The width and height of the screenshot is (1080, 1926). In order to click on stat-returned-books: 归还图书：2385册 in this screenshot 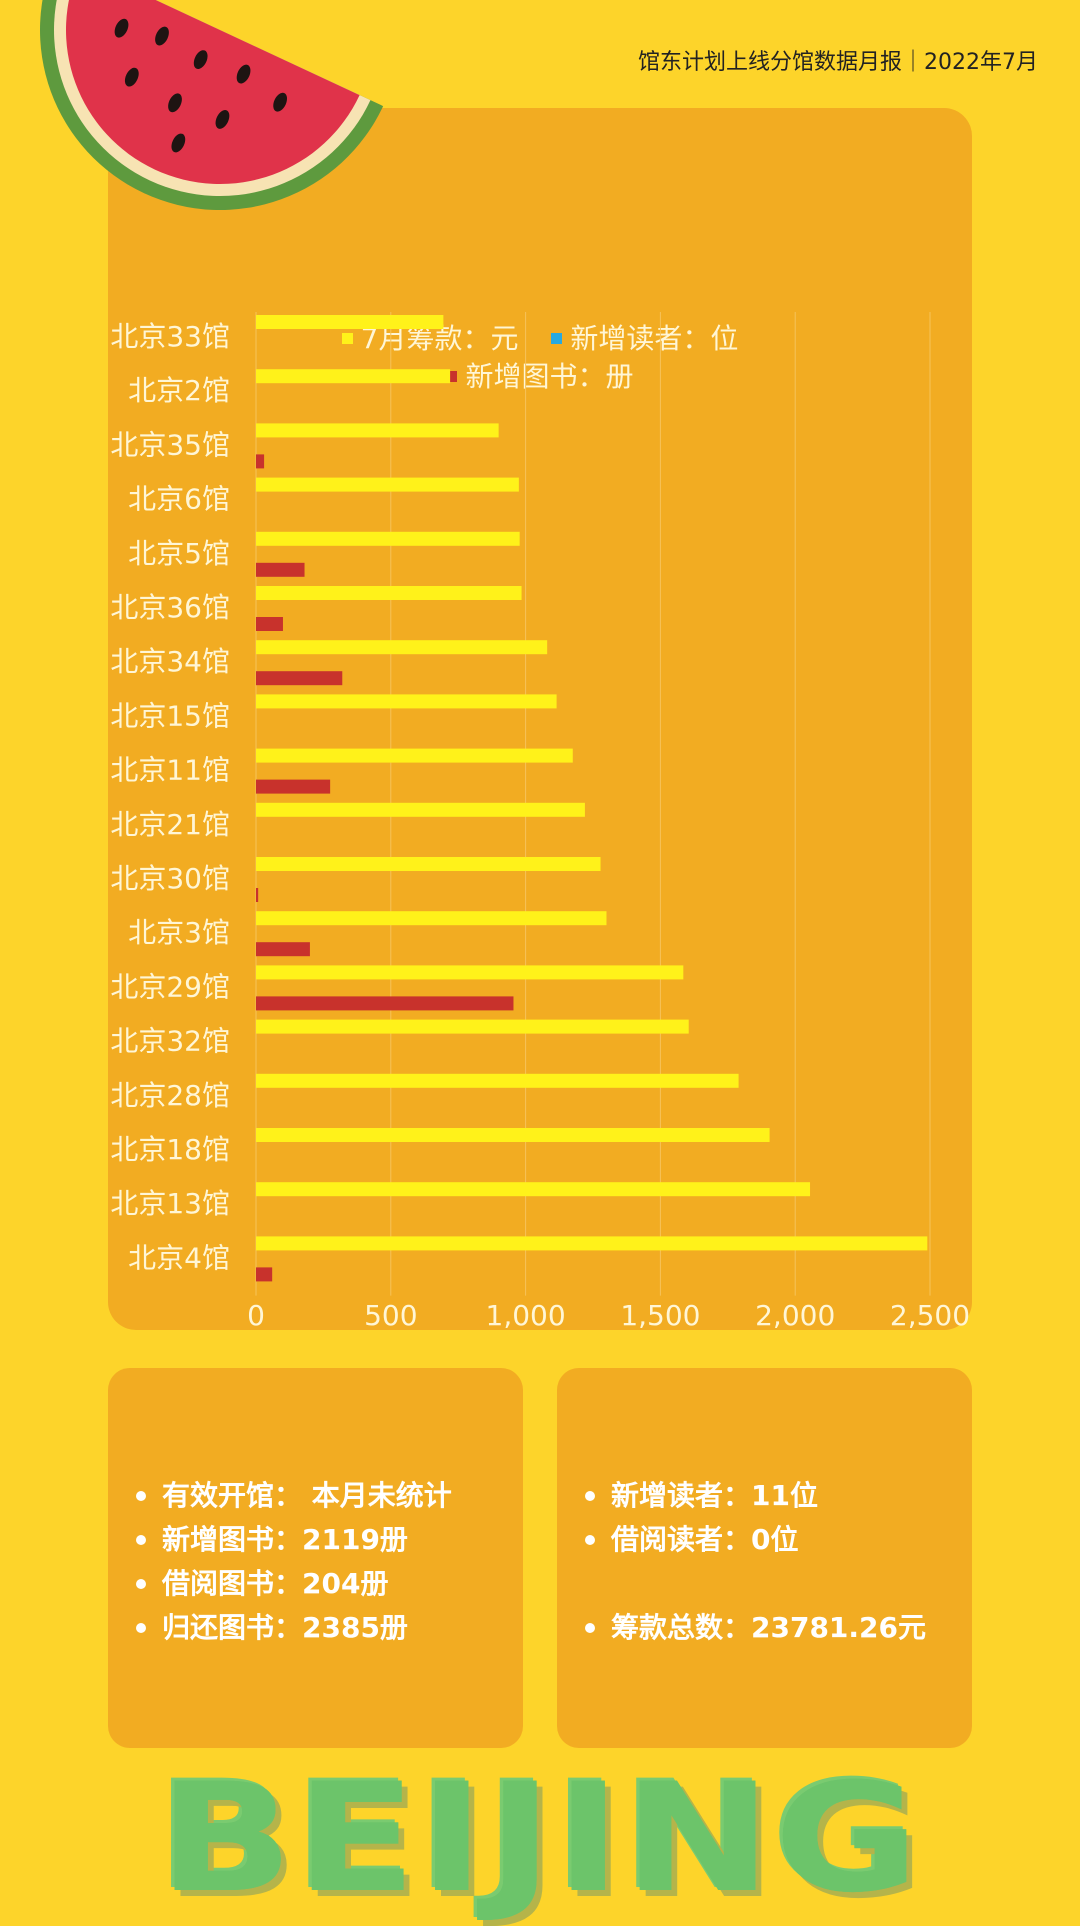, I will do `click(293, 1628)`.